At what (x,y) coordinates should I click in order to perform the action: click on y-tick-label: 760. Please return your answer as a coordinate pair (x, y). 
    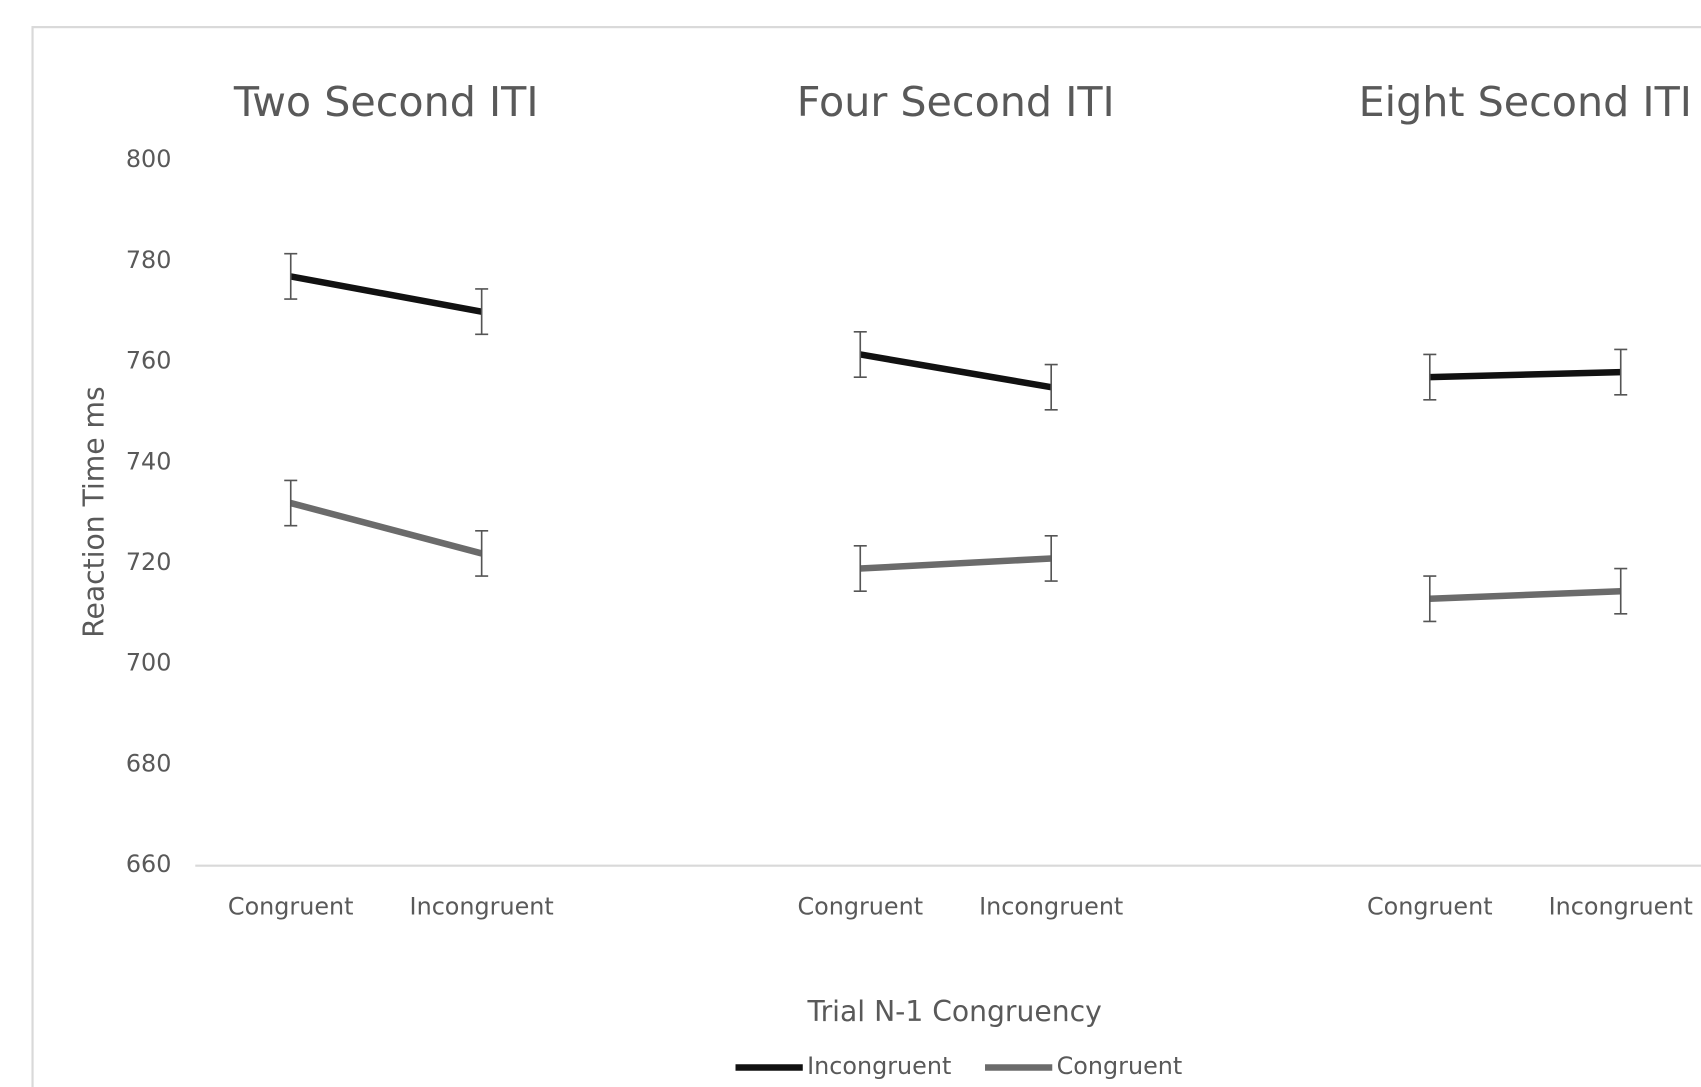
    Looking at the image, I should click on (149, 361).